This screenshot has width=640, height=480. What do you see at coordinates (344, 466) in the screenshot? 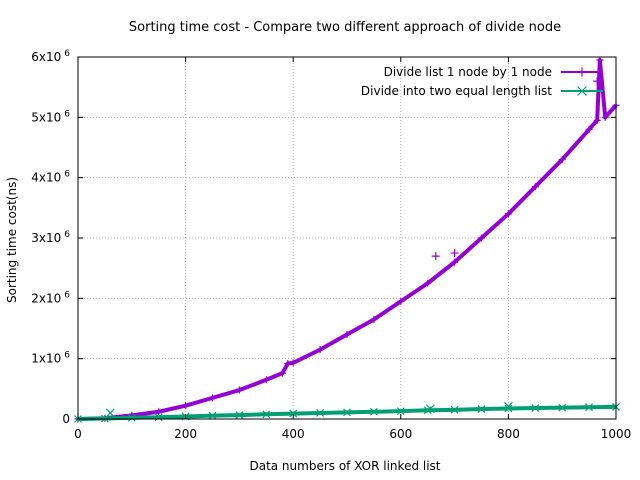
I see `x-axis-label: Data numbers of XOR linked list` at bounding box center [344, 466].